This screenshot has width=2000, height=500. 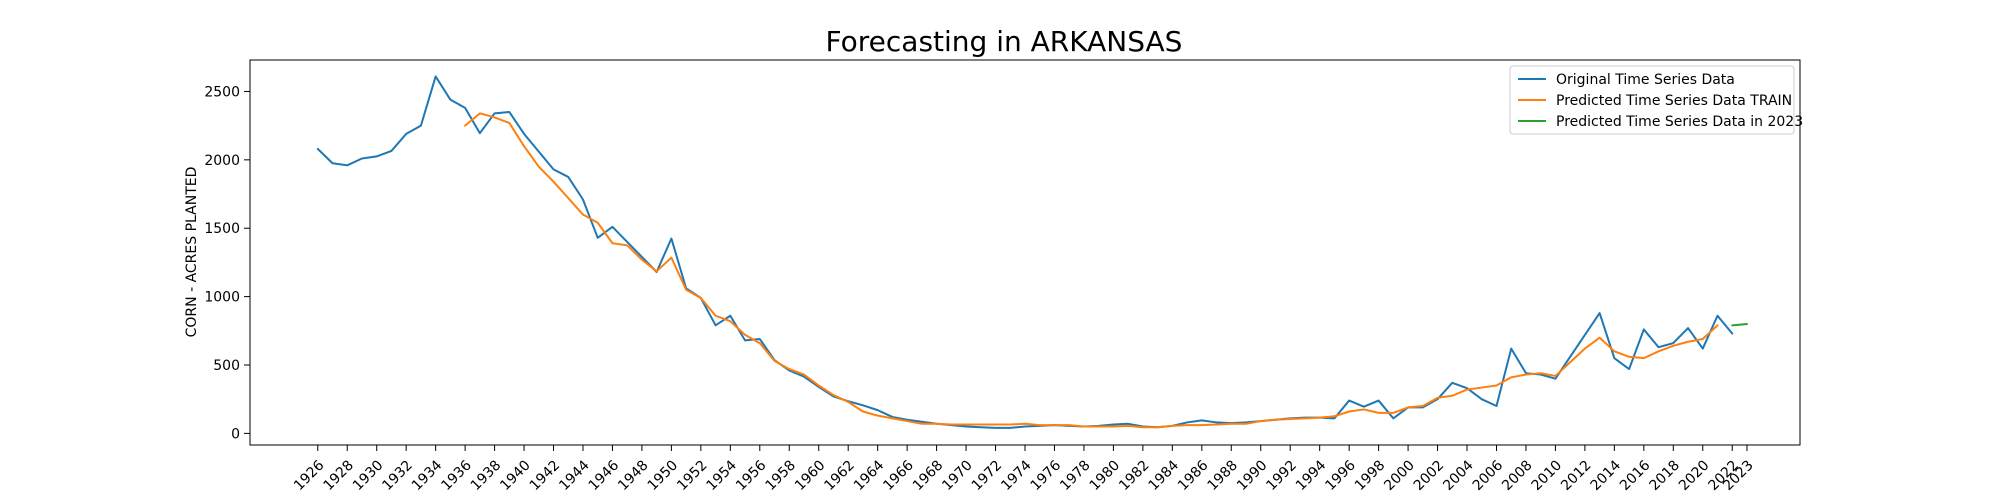 I want to click on x-tick-label: 1928, so click(x=338, y=475).